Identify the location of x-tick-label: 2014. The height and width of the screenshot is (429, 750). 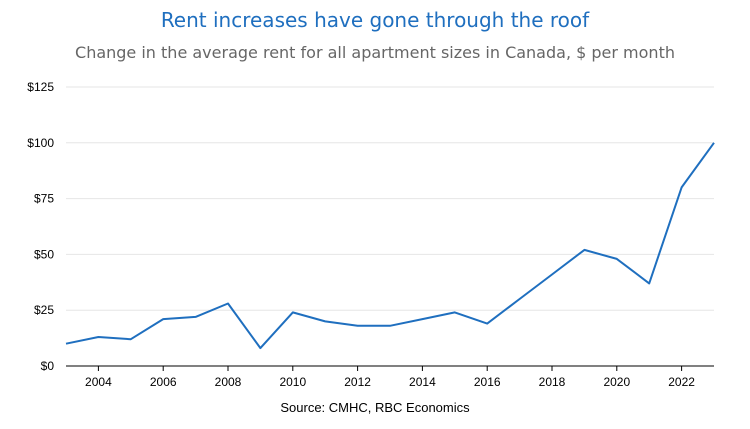
(422, 382).